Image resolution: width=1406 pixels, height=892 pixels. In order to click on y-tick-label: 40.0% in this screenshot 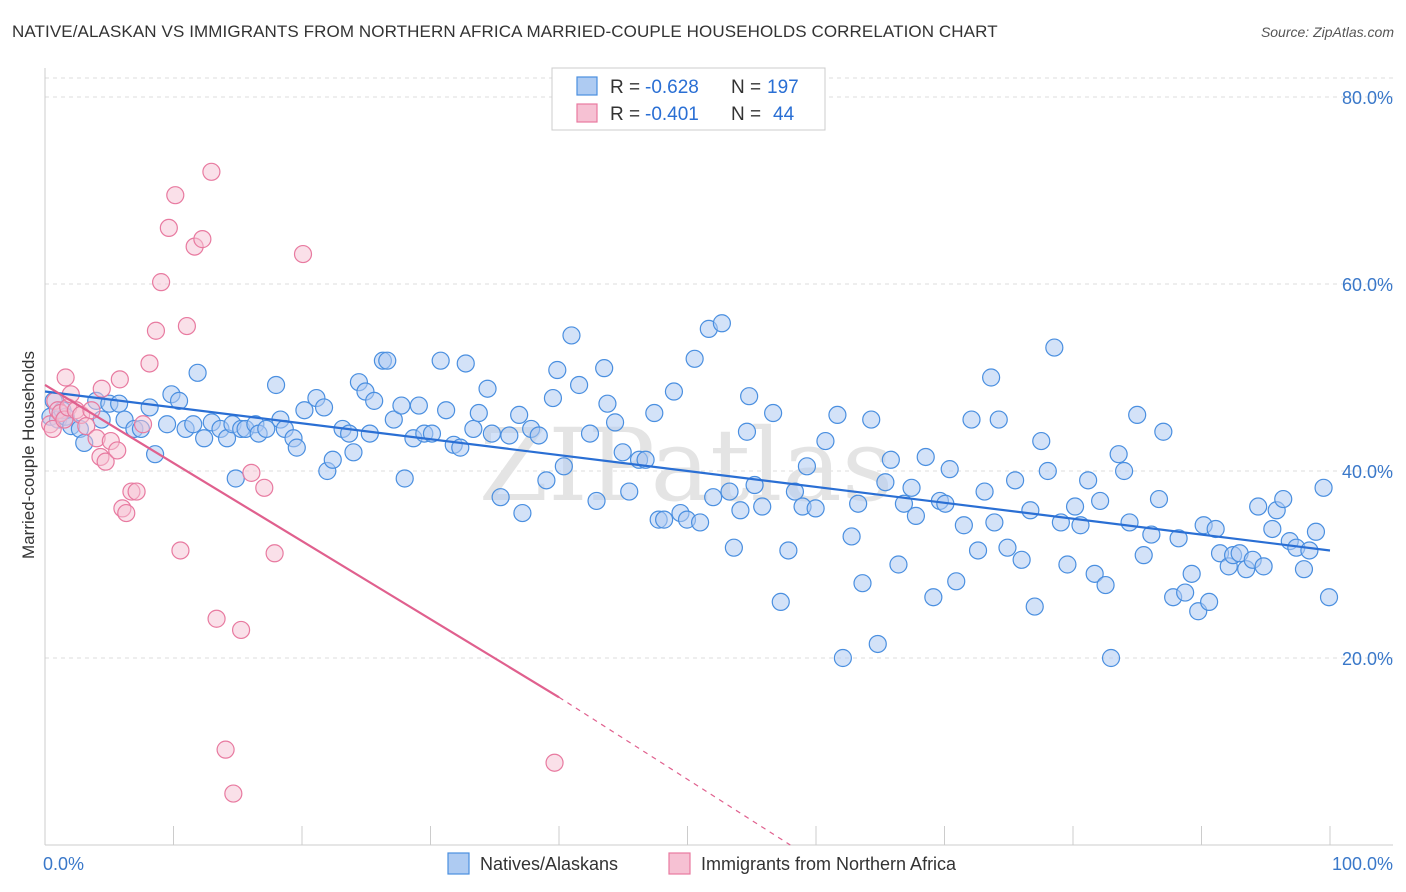, I will do `click(1367, 472)`.